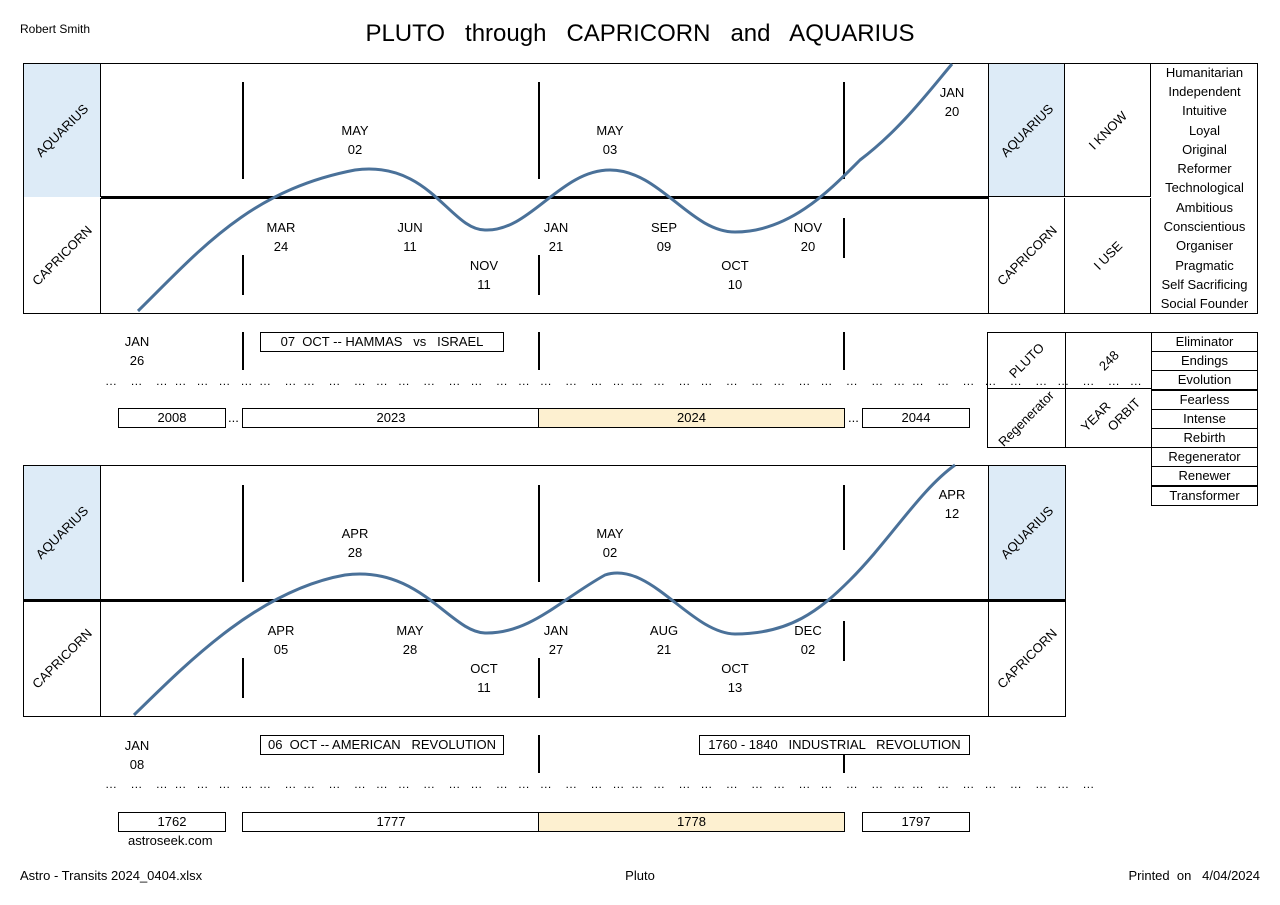 This screenshot has height=905, width=1280. What do you see at coordinates (382, 342) in the screenshot?
I see `event-box: 07 OCT -- HAMMAS vs ISRAEL` at bounding box center [382, 342].